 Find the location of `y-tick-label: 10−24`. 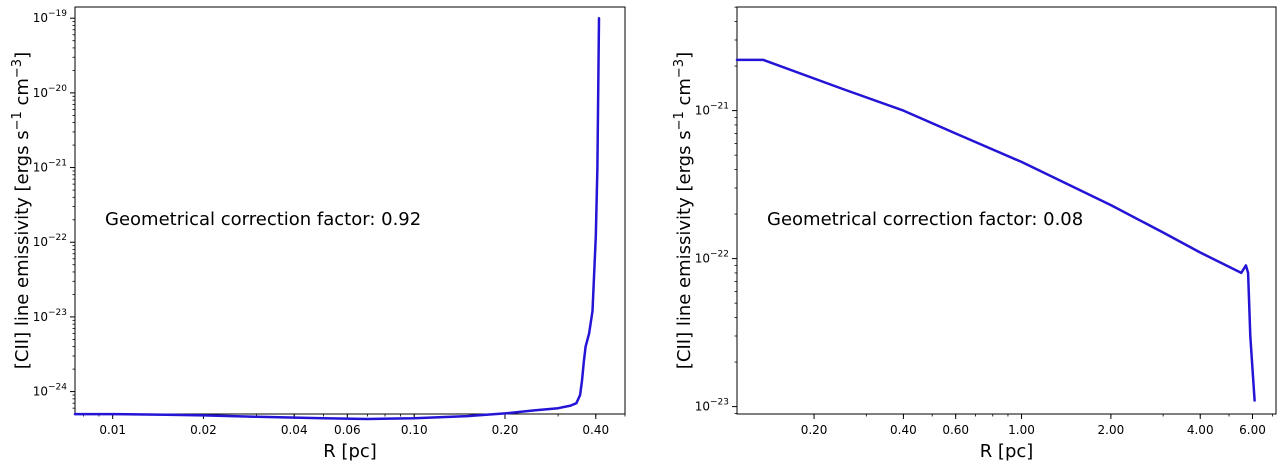

y-tick-label: 10−24 is located at coordinates (50, 391).